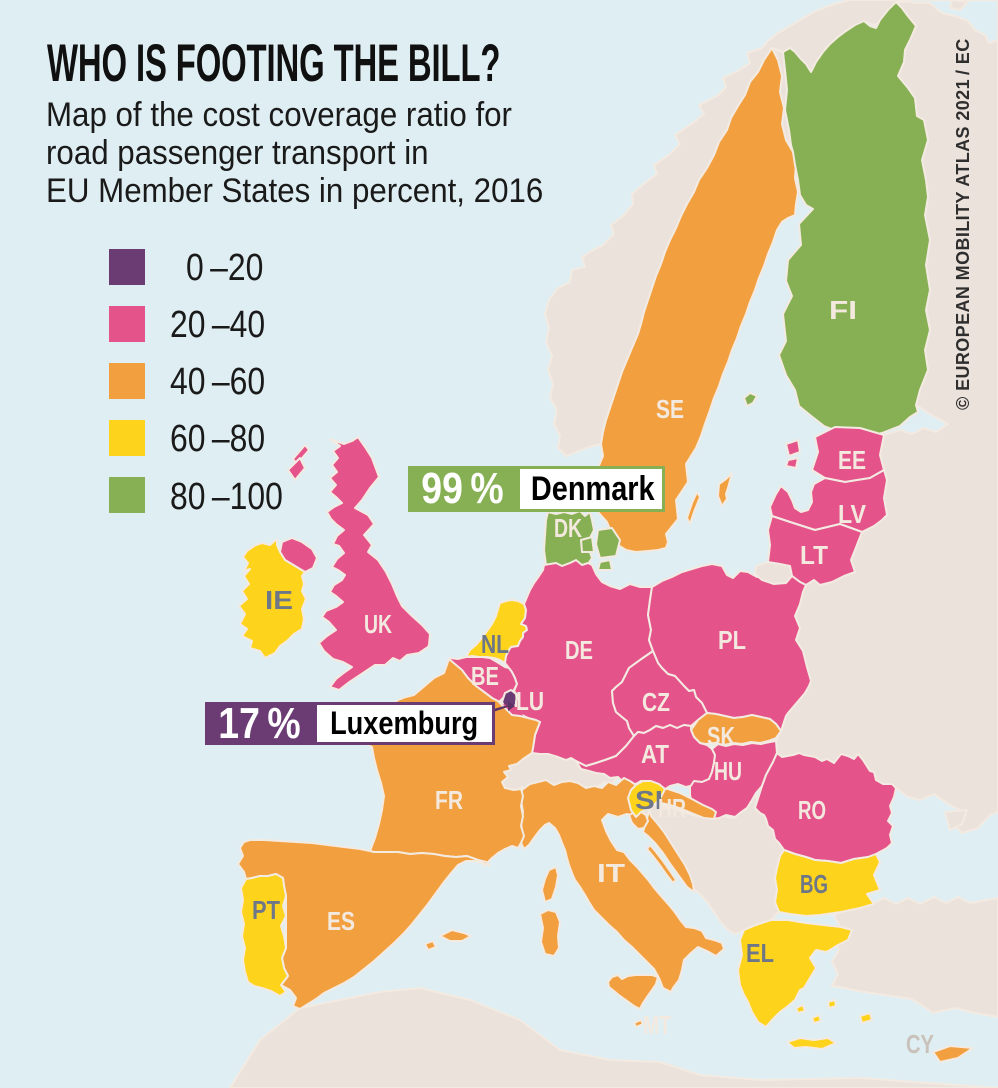 This screenshot has height=1088, width=998. What do you see at coordinates (814, 555) in the screenshot?
I see `svg-text: LT` at bounding box center [814, 555].